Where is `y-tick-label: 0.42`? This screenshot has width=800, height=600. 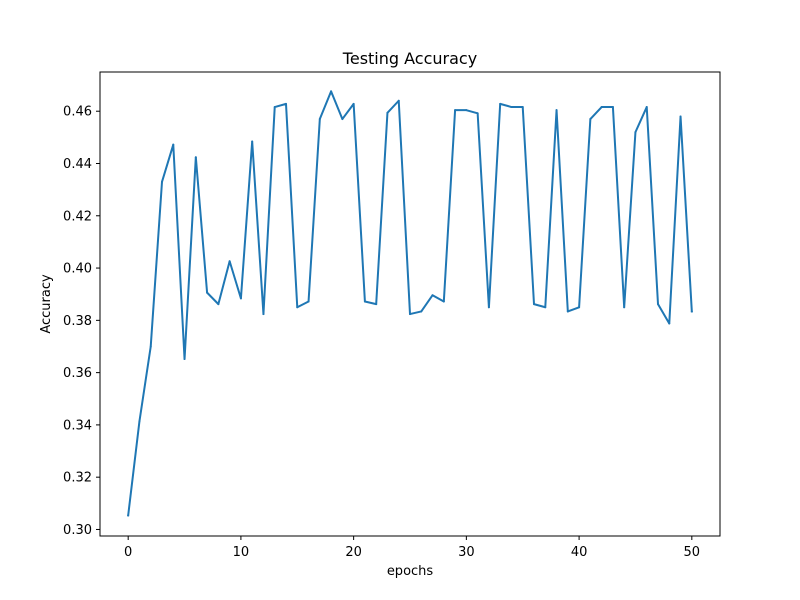
y-tick-label: 0.42 is located at coordinates (77, 216).